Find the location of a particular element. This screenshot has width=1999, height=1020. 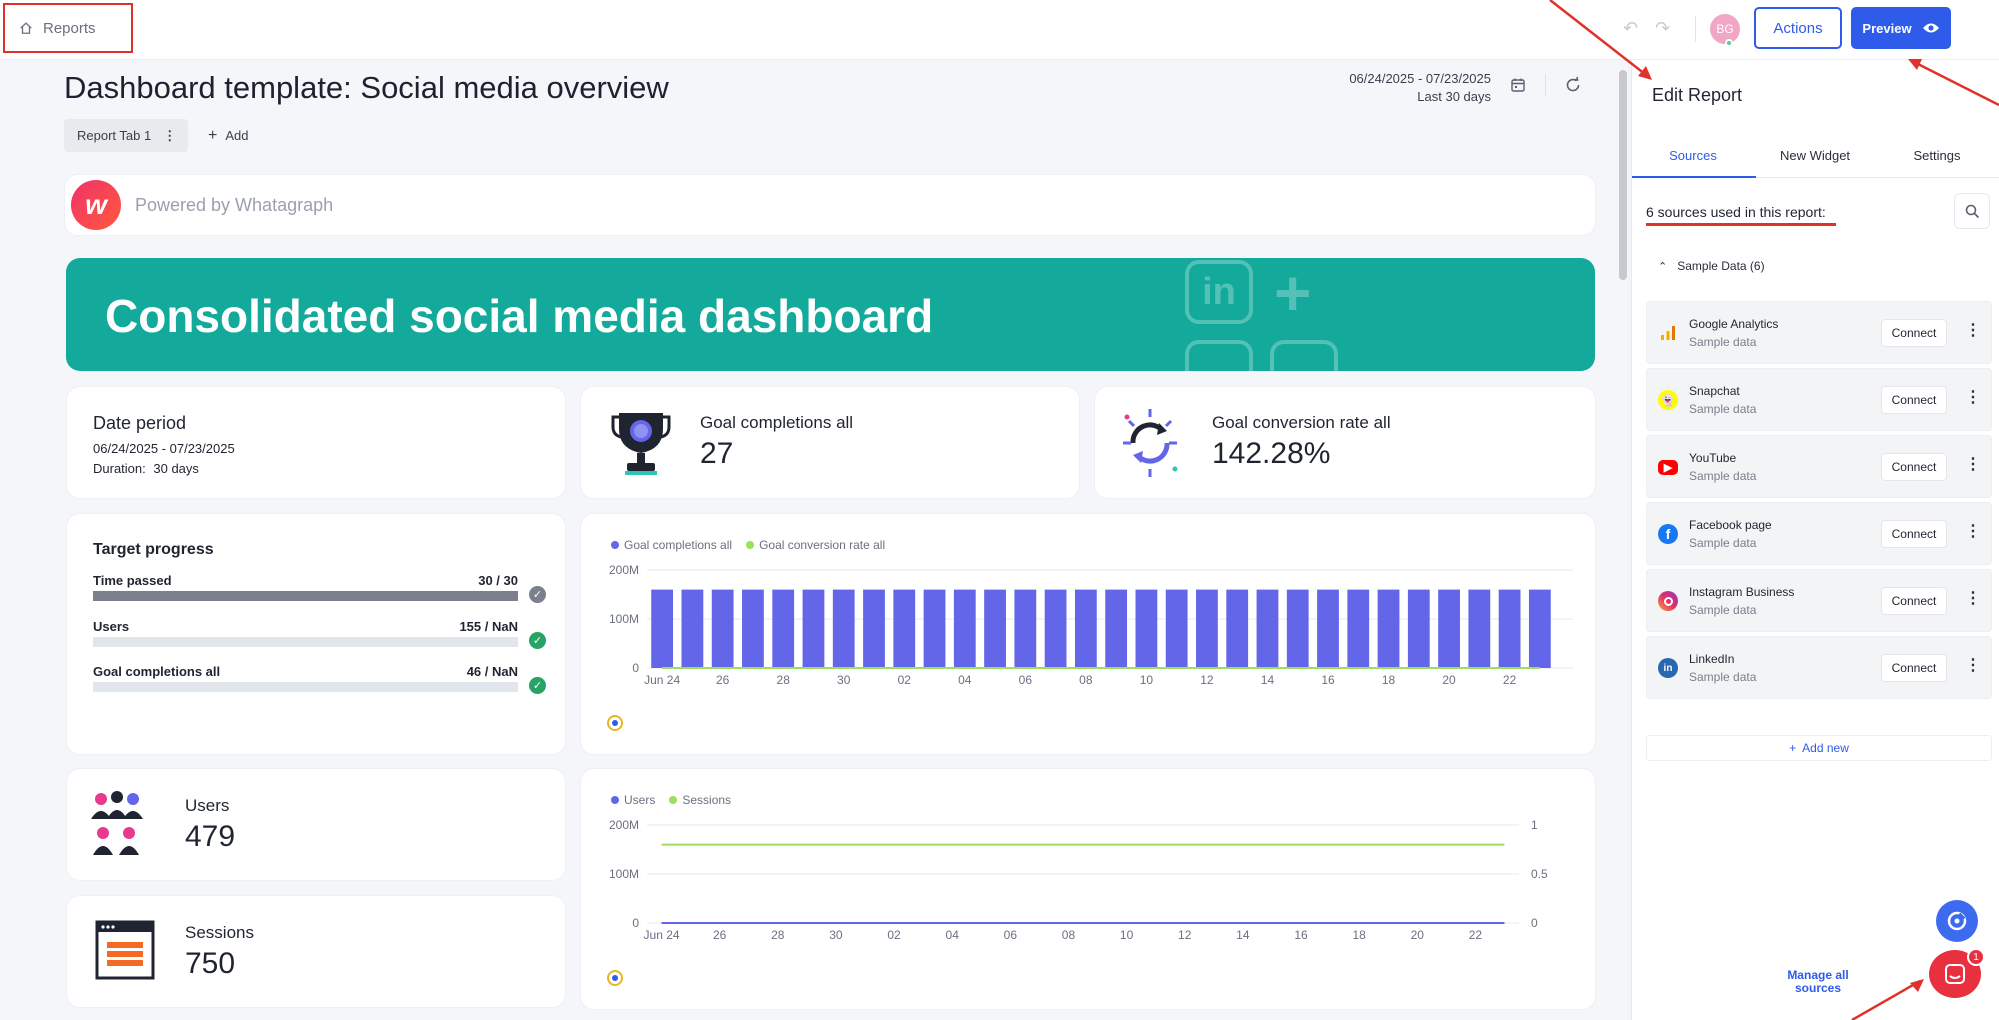

tab-report-tab-1: Report Tab 1 ⋮ is located at coordinates (126, 135).